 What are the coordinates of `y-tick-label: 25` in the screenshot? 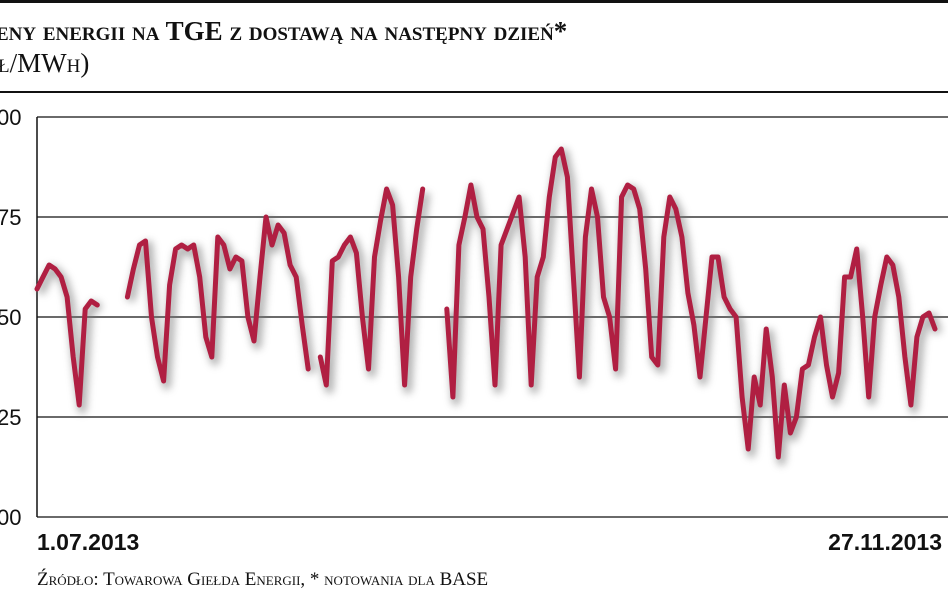 It's located at (10, 417).